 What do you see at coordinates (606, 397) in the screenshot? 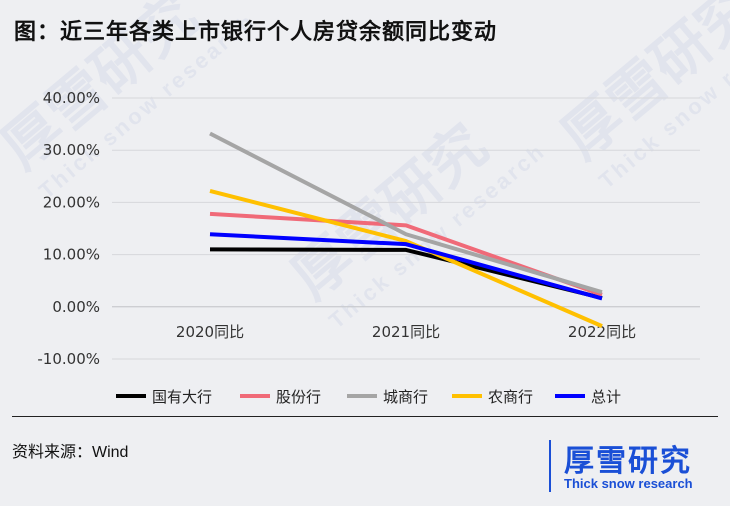
I see `legend-label: 总计` at bounding box center [606, 397].